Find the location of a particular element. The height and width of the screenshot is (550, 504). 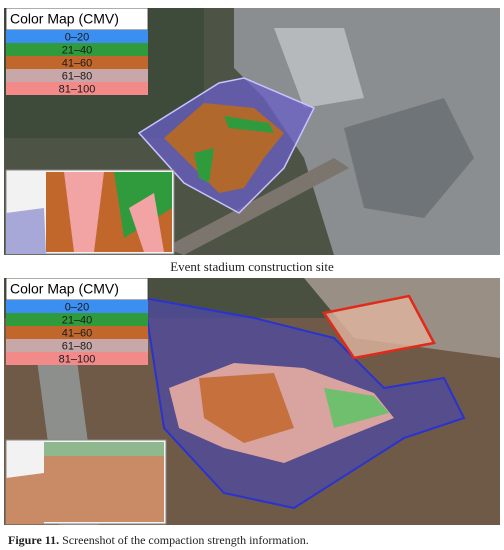

area-boundary is located at coordinates (378, 327).